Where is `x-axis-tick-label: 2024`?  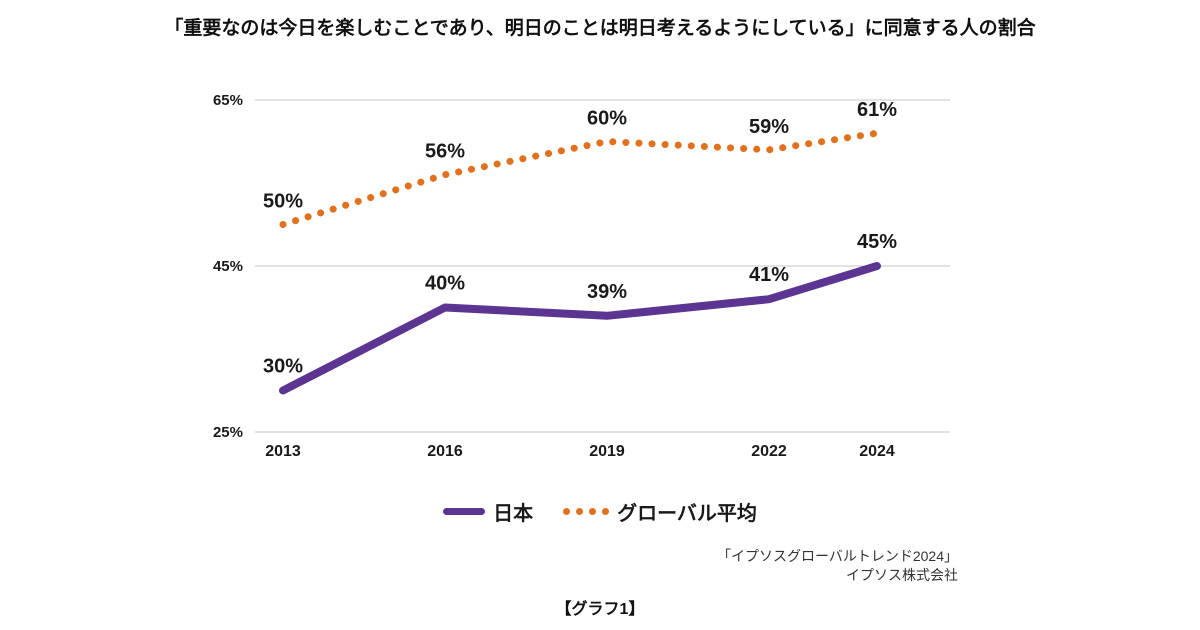 x-axis-tick-label: 2024 is located at coordinates (877, 451).